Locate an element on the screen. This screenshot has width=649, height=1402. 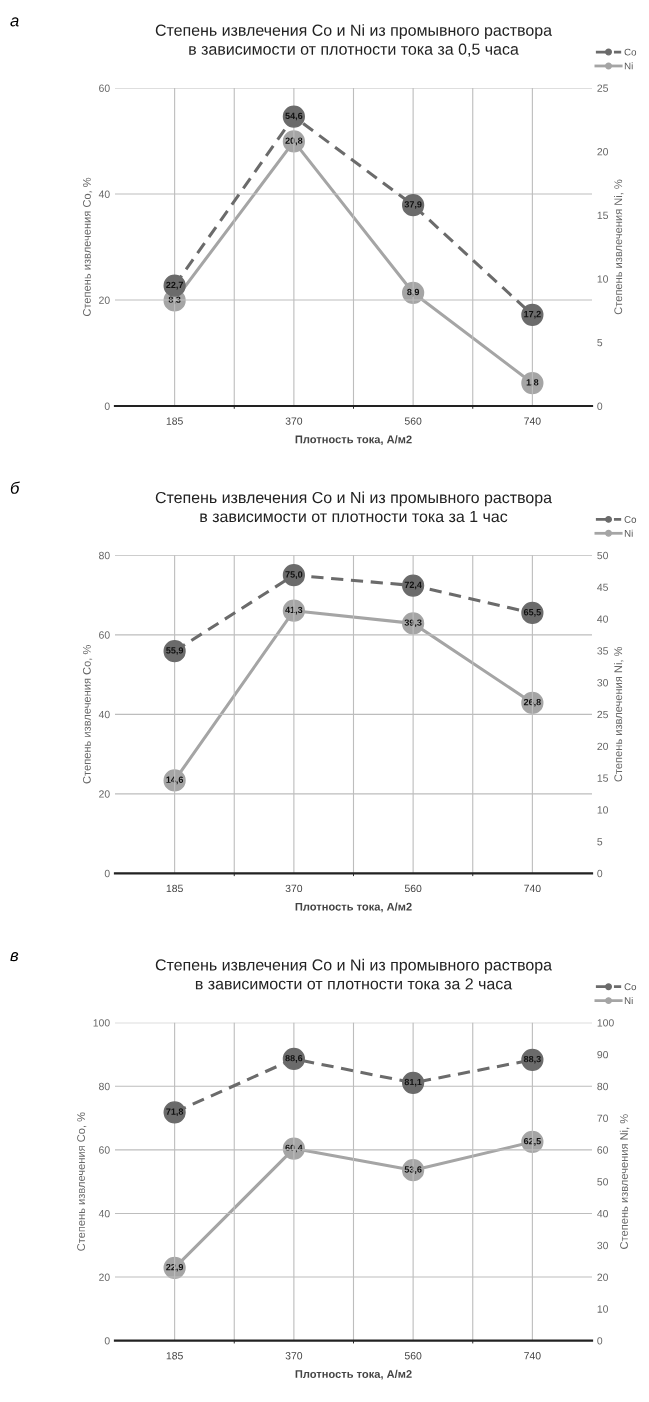
data-label: 8,3 is located at coordinates (174, 300).